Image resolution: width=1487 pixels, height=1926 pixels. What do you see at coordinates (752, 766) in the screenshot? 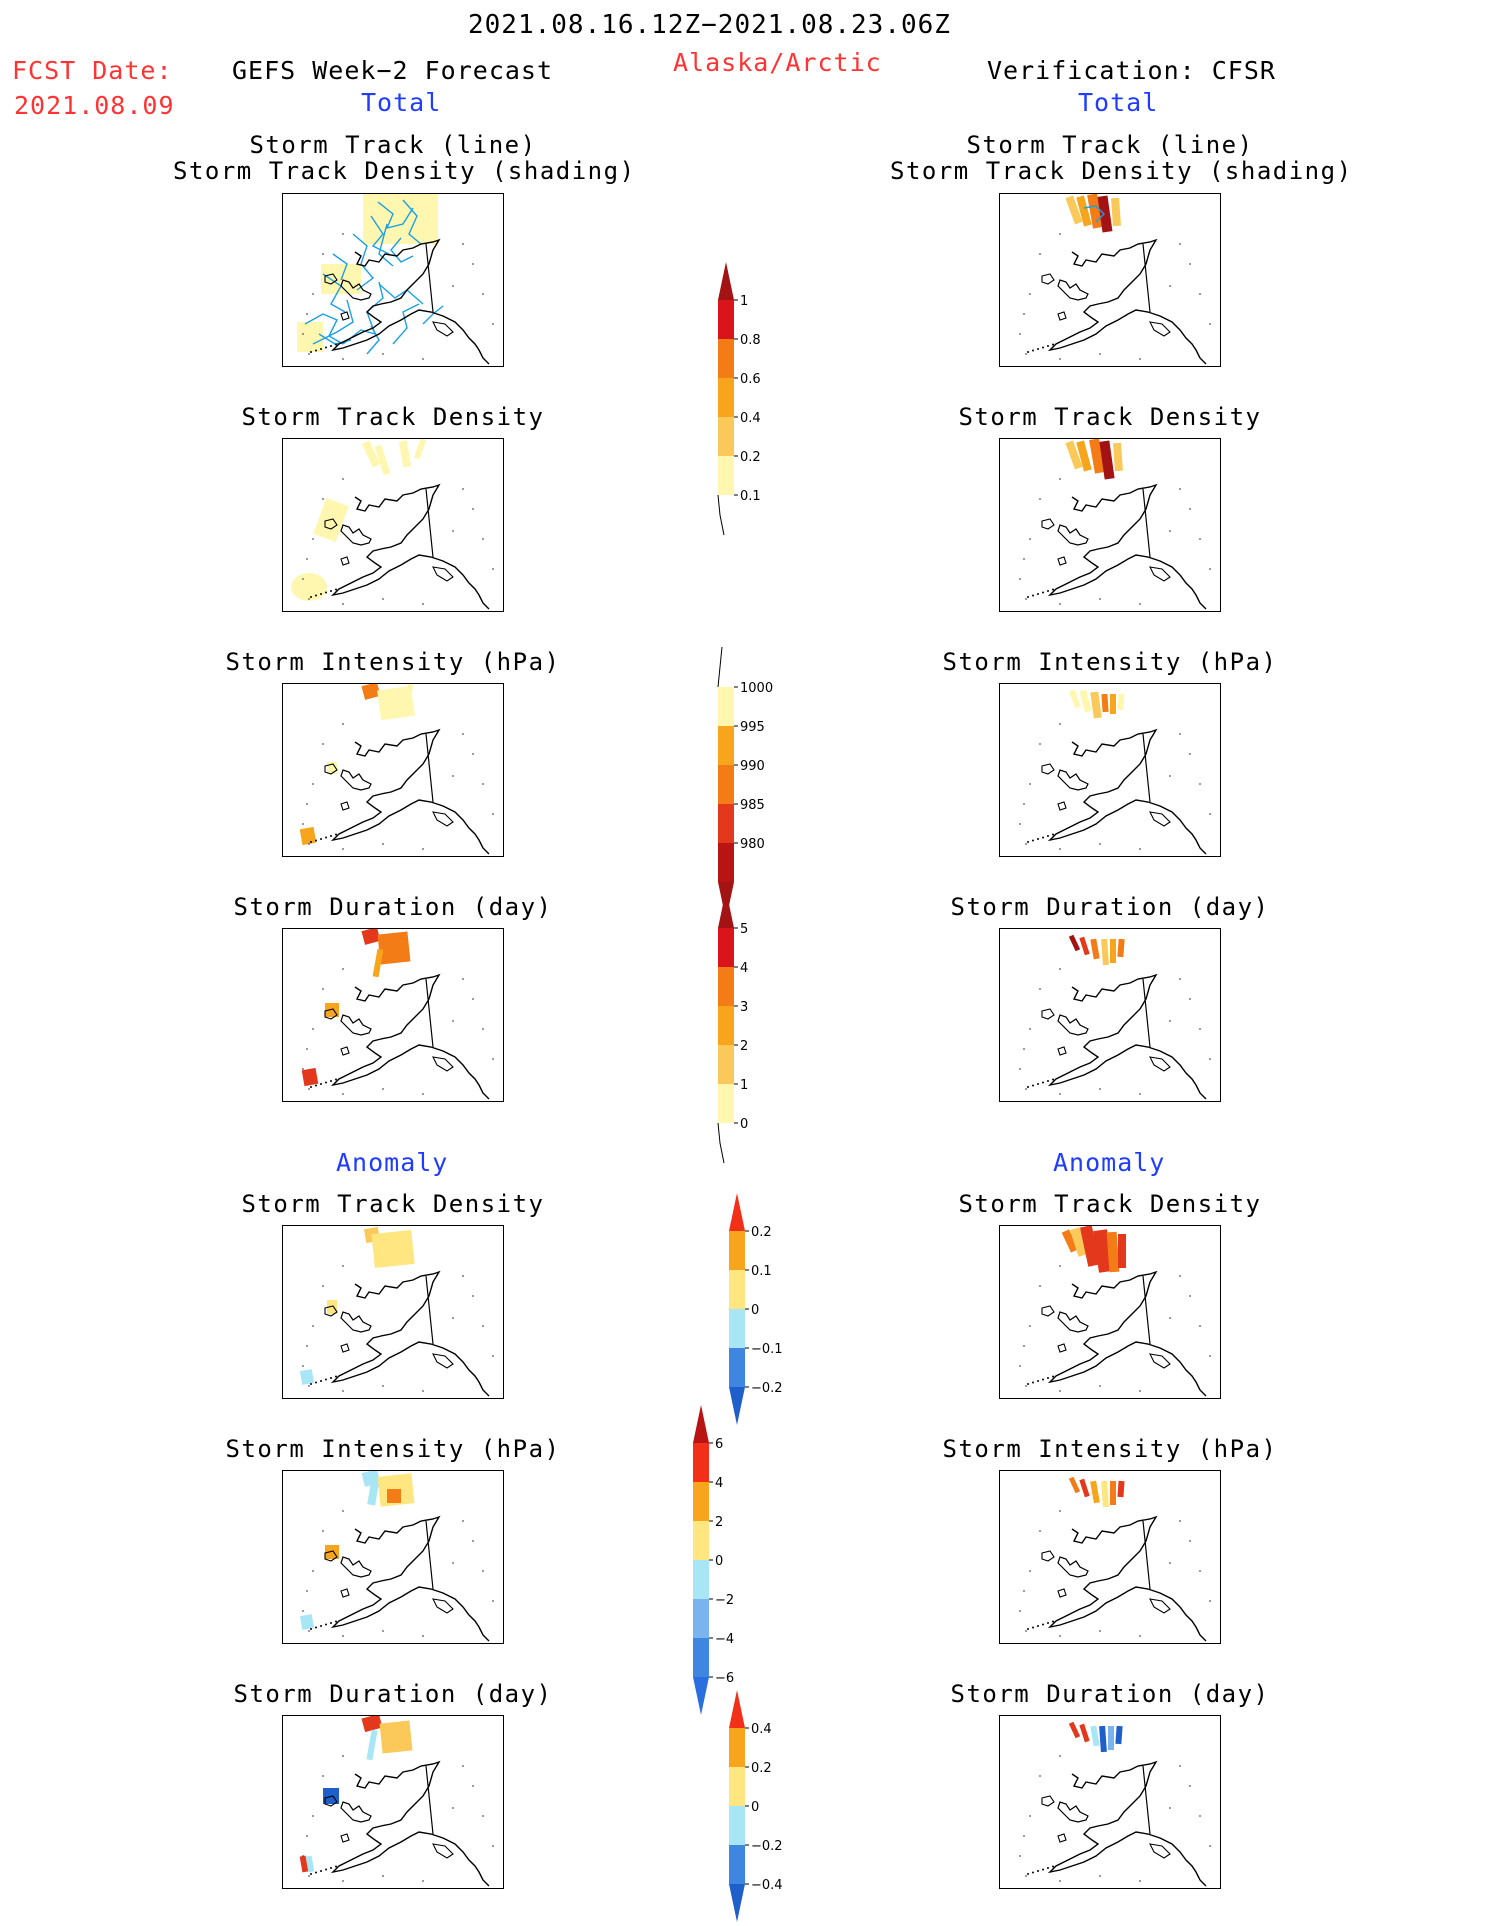
I see `colorbar-label: 990` at bounding box center [752, 766].